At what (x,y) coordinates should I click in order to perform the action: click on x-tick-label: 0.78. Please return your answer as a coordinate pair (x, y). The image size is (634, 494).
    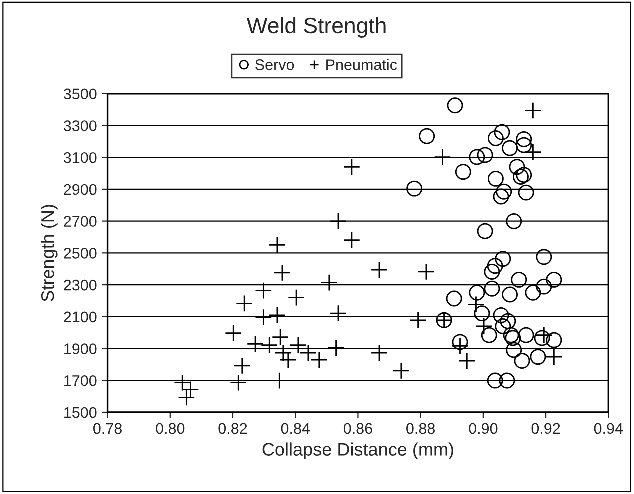
    Looking at the image, I should click on (108, 428).